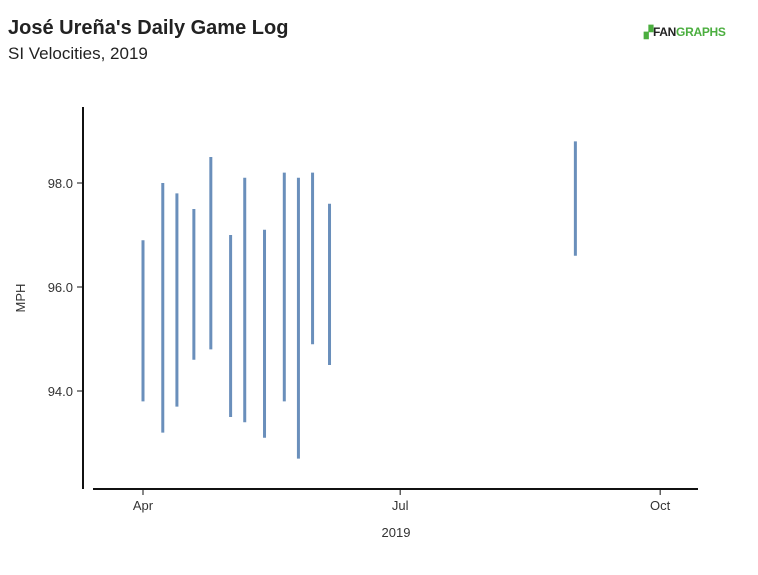 The width and height of the screenshot is (758, 575). Describe the element at coordinates (648, 32) in the screenshot. I see `logo-mark-icon: ▞` at that location.